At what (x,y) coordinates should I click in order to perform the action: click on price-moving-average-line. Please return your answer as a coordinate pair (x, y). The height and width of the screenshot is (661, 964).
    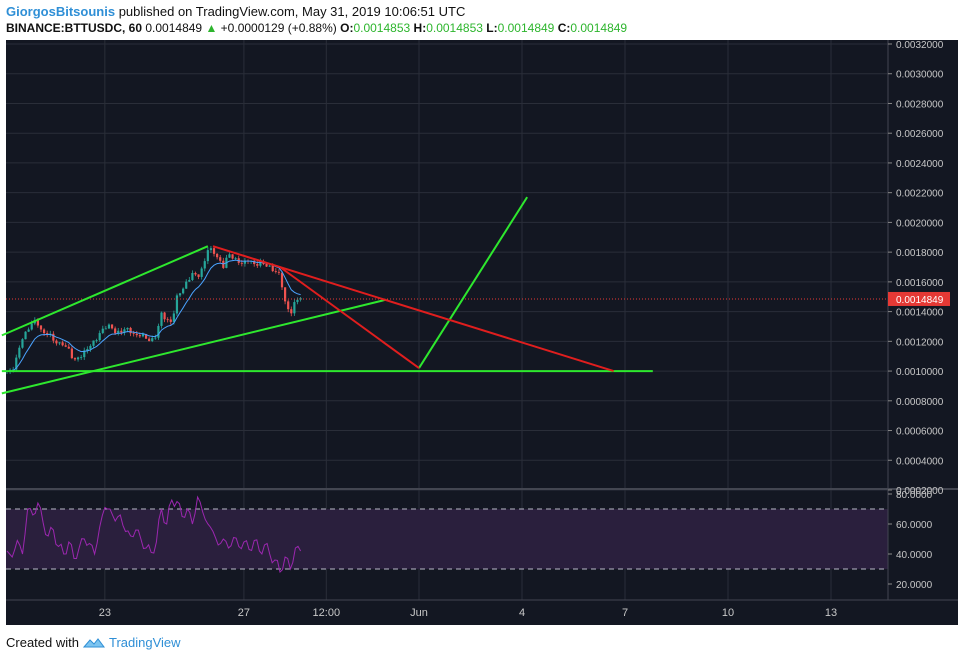
    Looking at the image, I should click on (153, 315).